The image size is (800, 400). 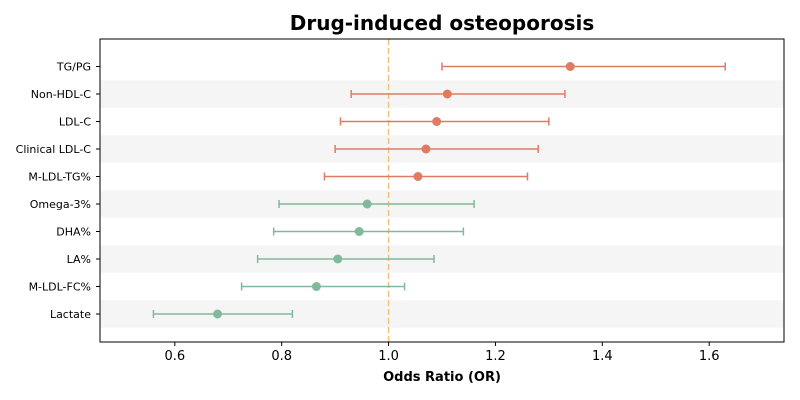 I want to click on y-tick-label: M-LDL-TG%, so click(x=59, y=177).